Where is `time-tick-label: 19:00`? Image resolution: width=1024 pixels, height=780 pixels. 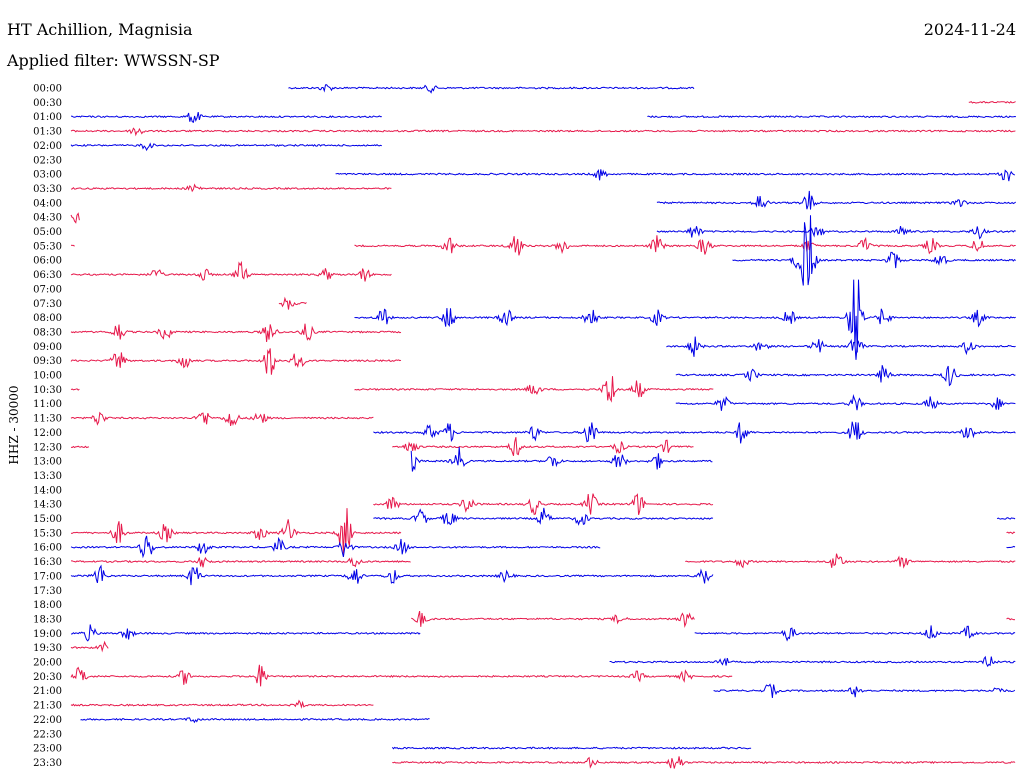 time-tick-label: 19:00 is located at coordinates (47, 634).